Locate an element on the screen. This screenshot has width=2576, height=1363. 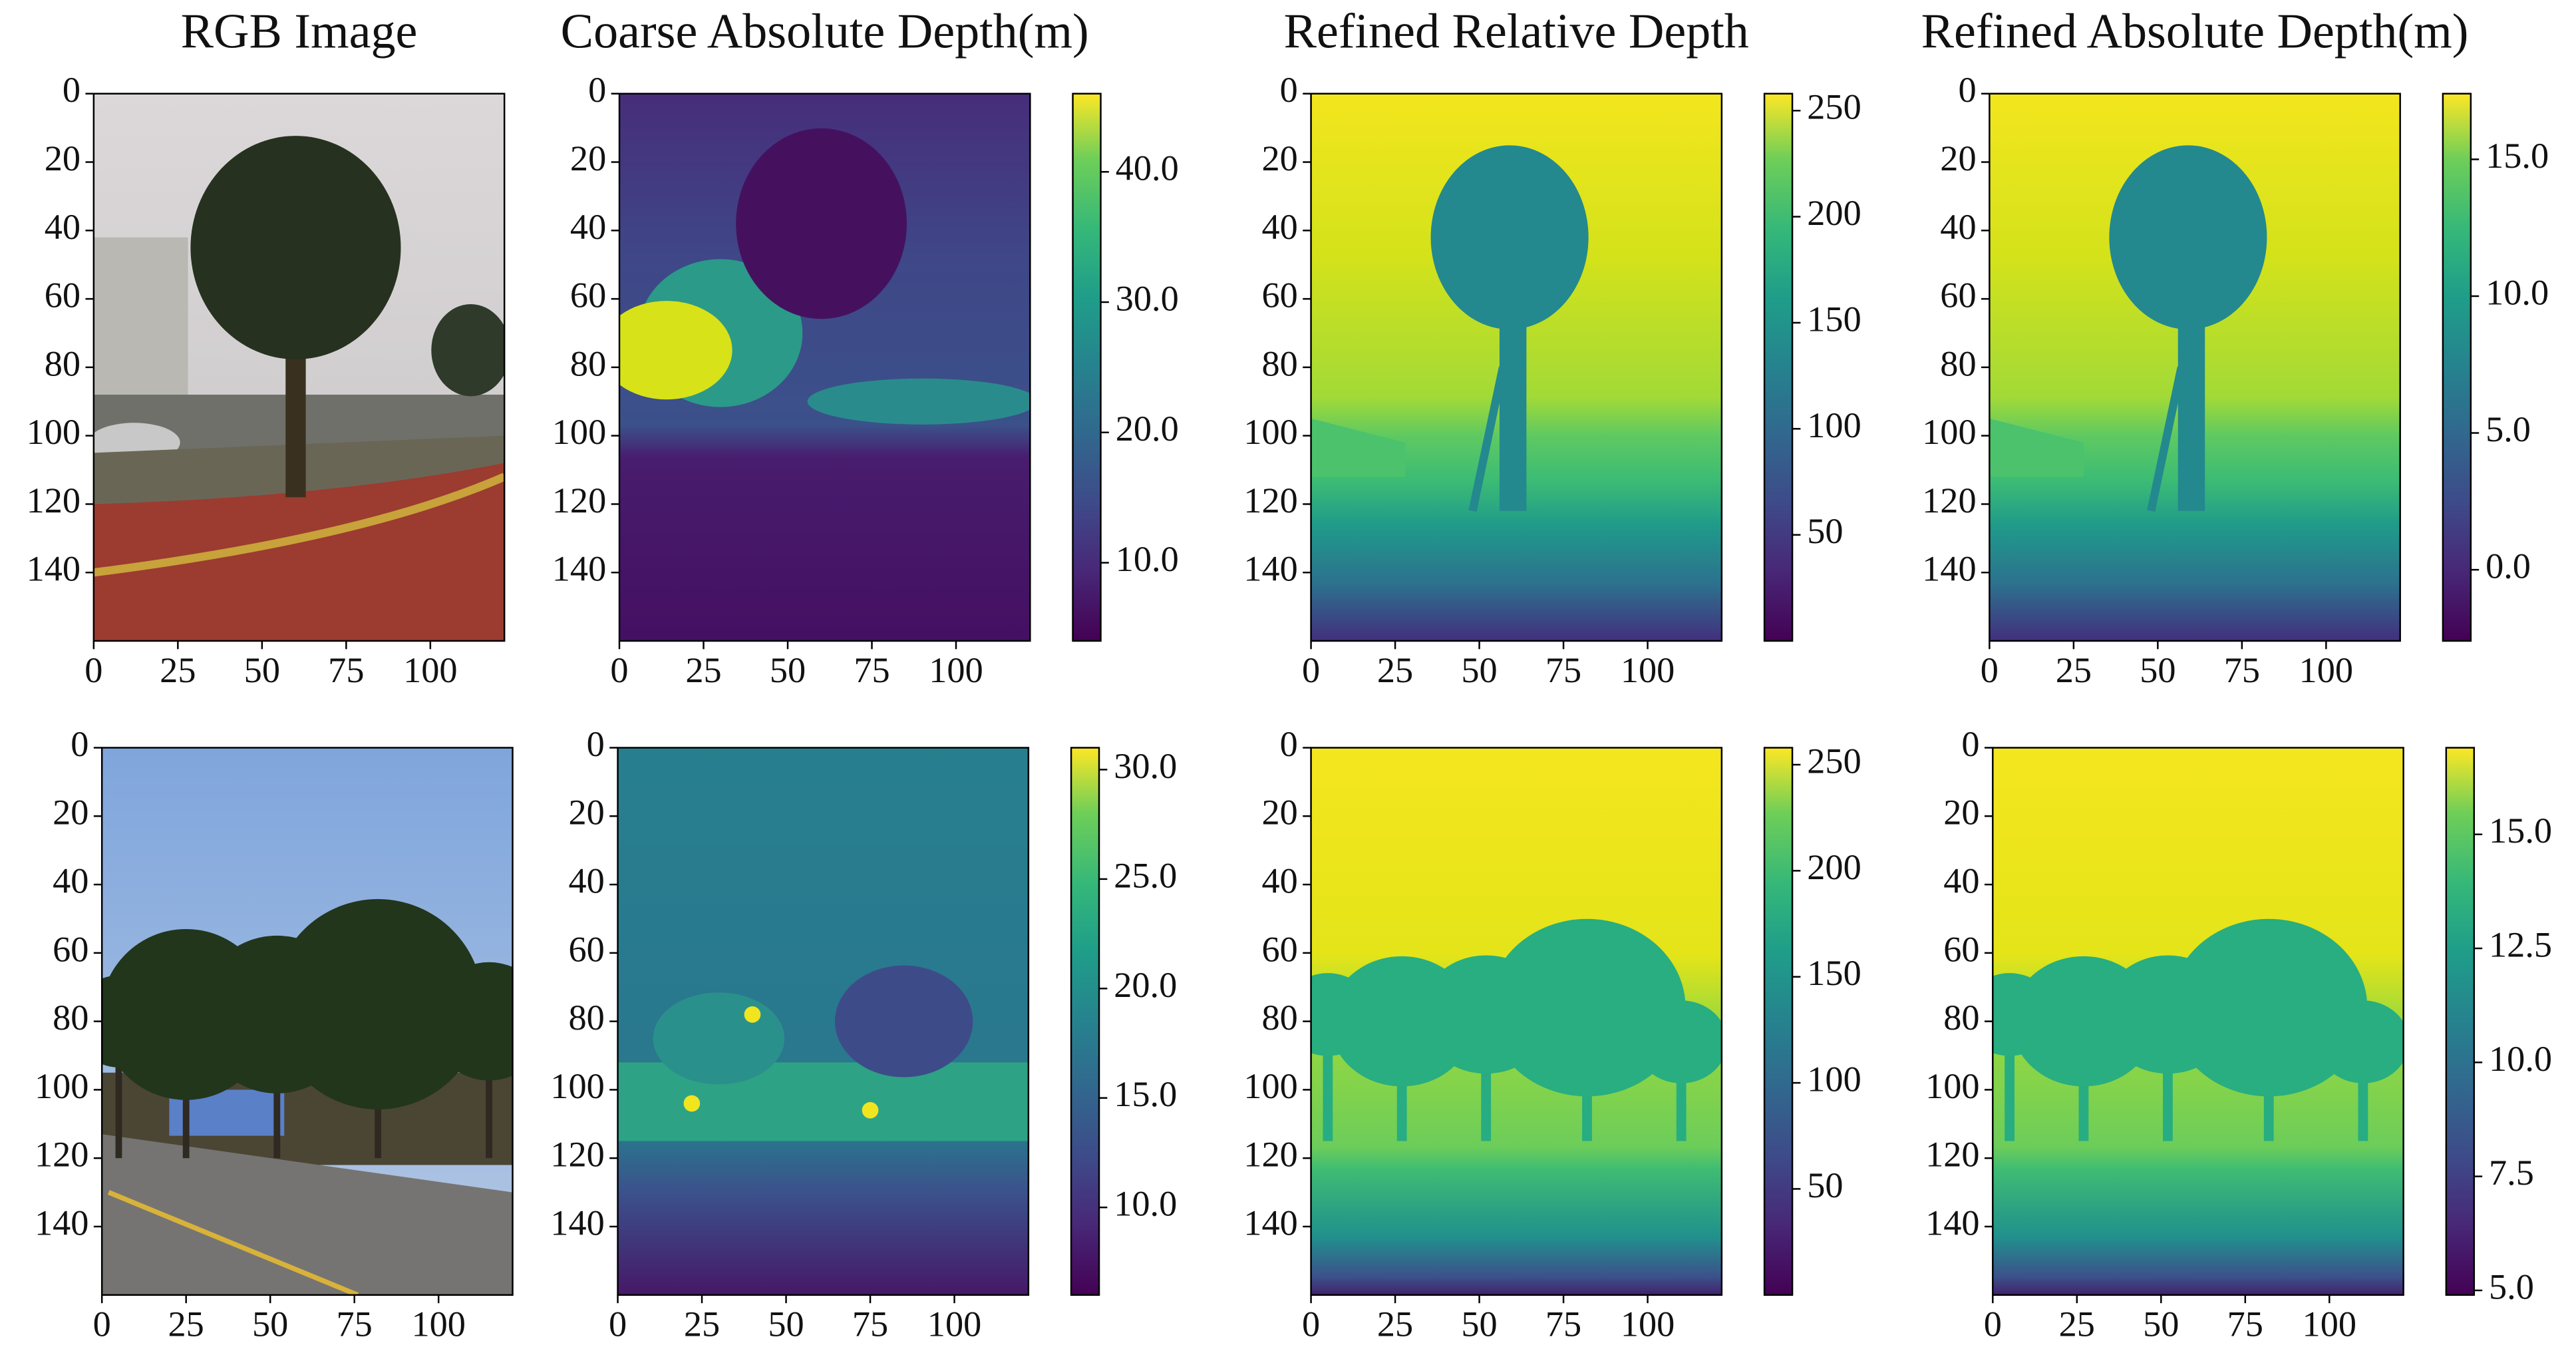
colorbar-tick-label: 50 is located at coordinates (1825, 531).